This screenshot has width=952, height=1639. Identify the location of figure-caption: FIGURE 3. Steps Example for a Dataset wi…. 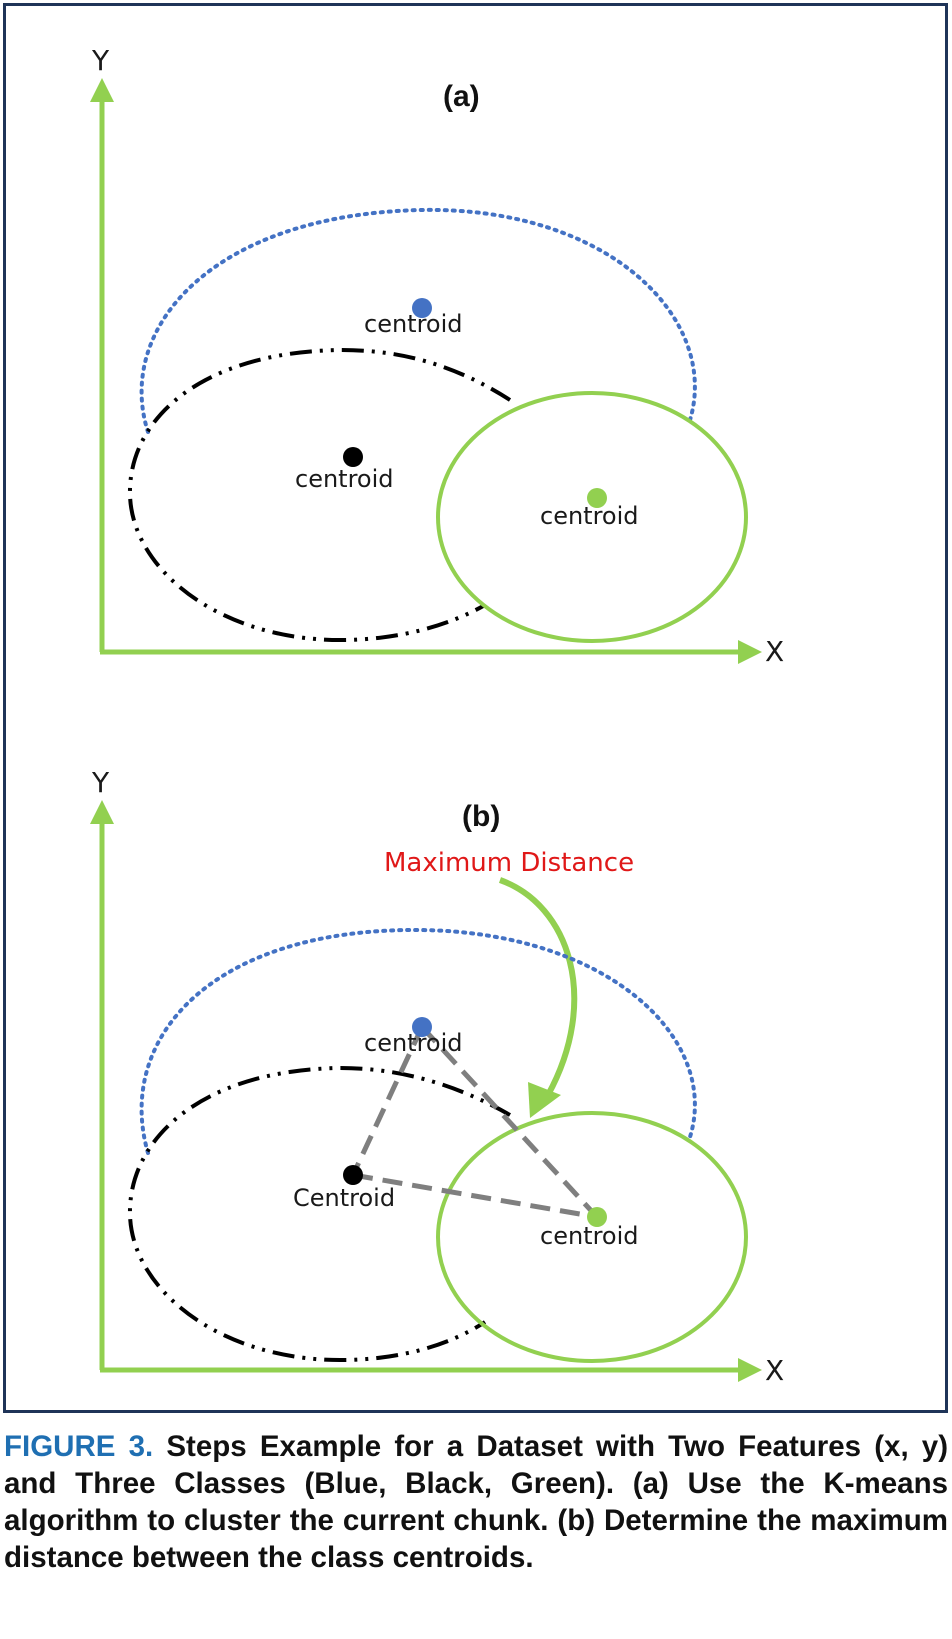
(476, 1502).